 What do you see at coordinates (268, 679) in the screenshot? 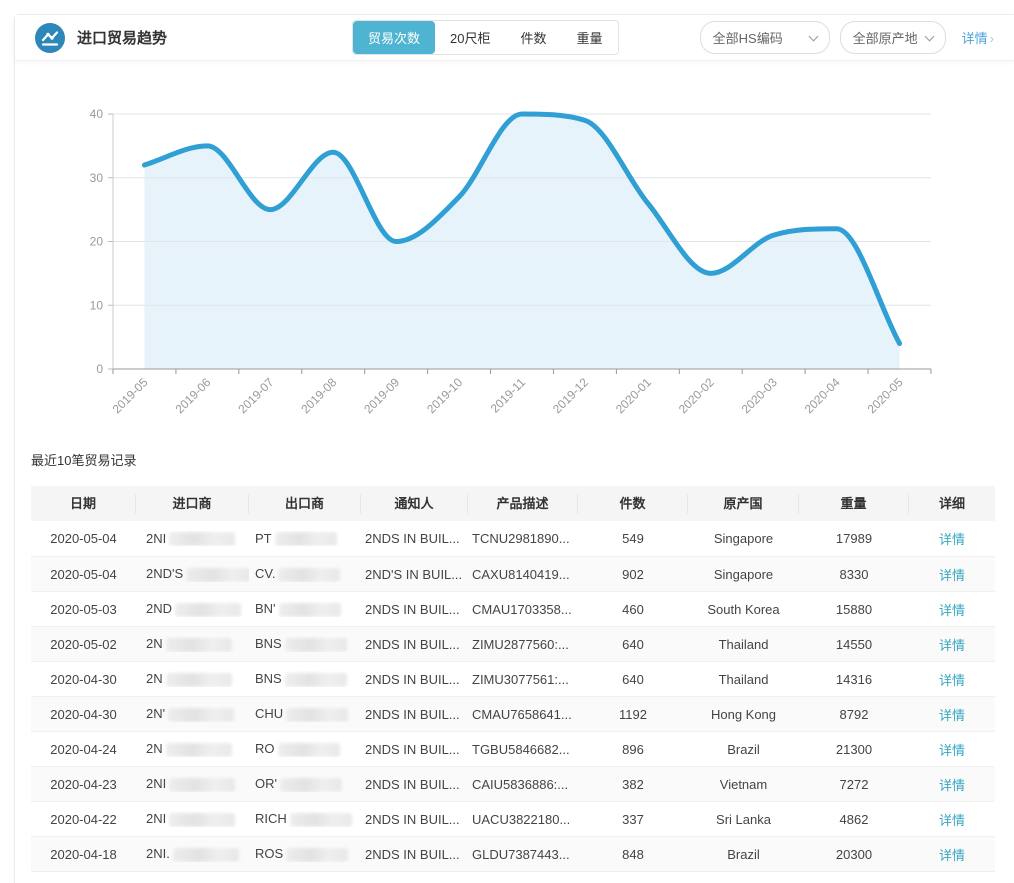
I see `cell-exporter-visible-text: BNS` at bounding box center [268, 679].